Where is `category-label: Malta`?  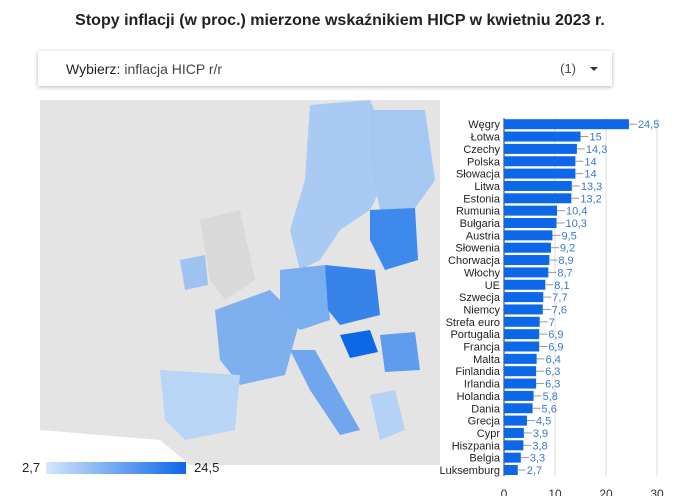 category-label: Malta is located at coordinates (487, 360).